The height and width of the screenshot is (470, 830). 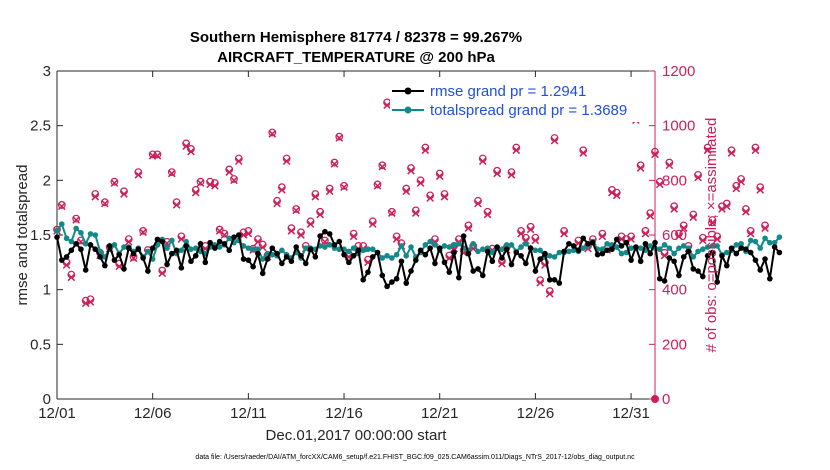 What do you see at coordinates (440, 413) in the screenshot?
I see `x-tick-label: 12/21` at bounding box center [440, 413].